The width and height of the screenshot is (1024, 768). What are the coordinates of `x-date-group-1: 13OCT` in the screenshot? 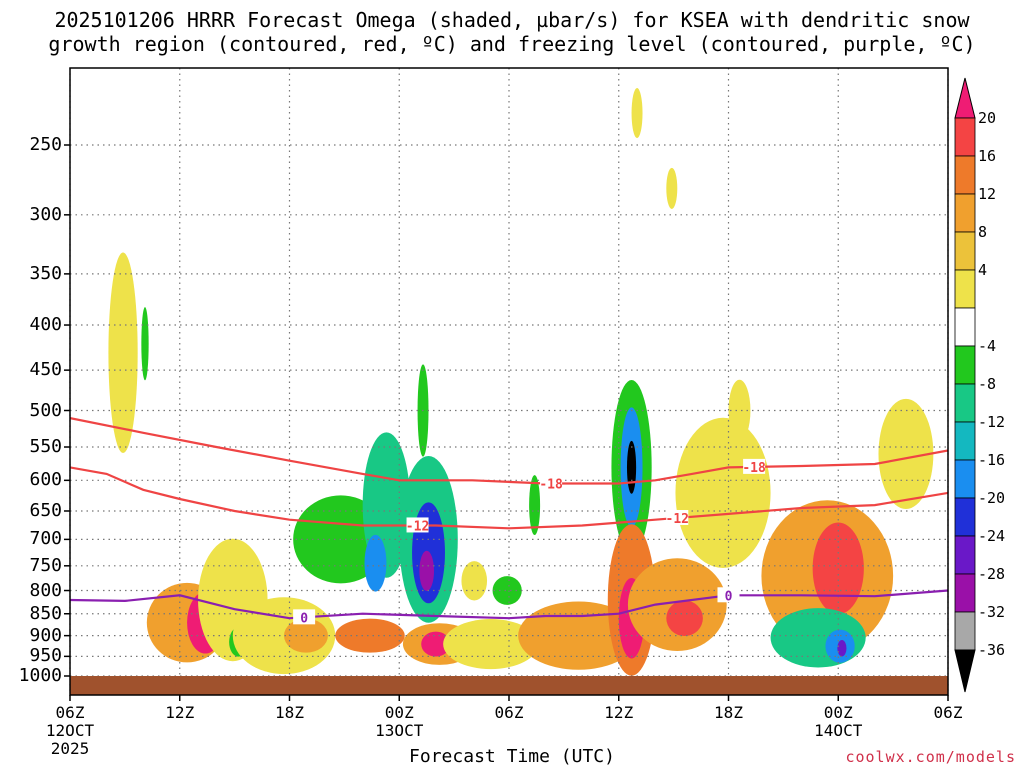 It's located at (399, 731).